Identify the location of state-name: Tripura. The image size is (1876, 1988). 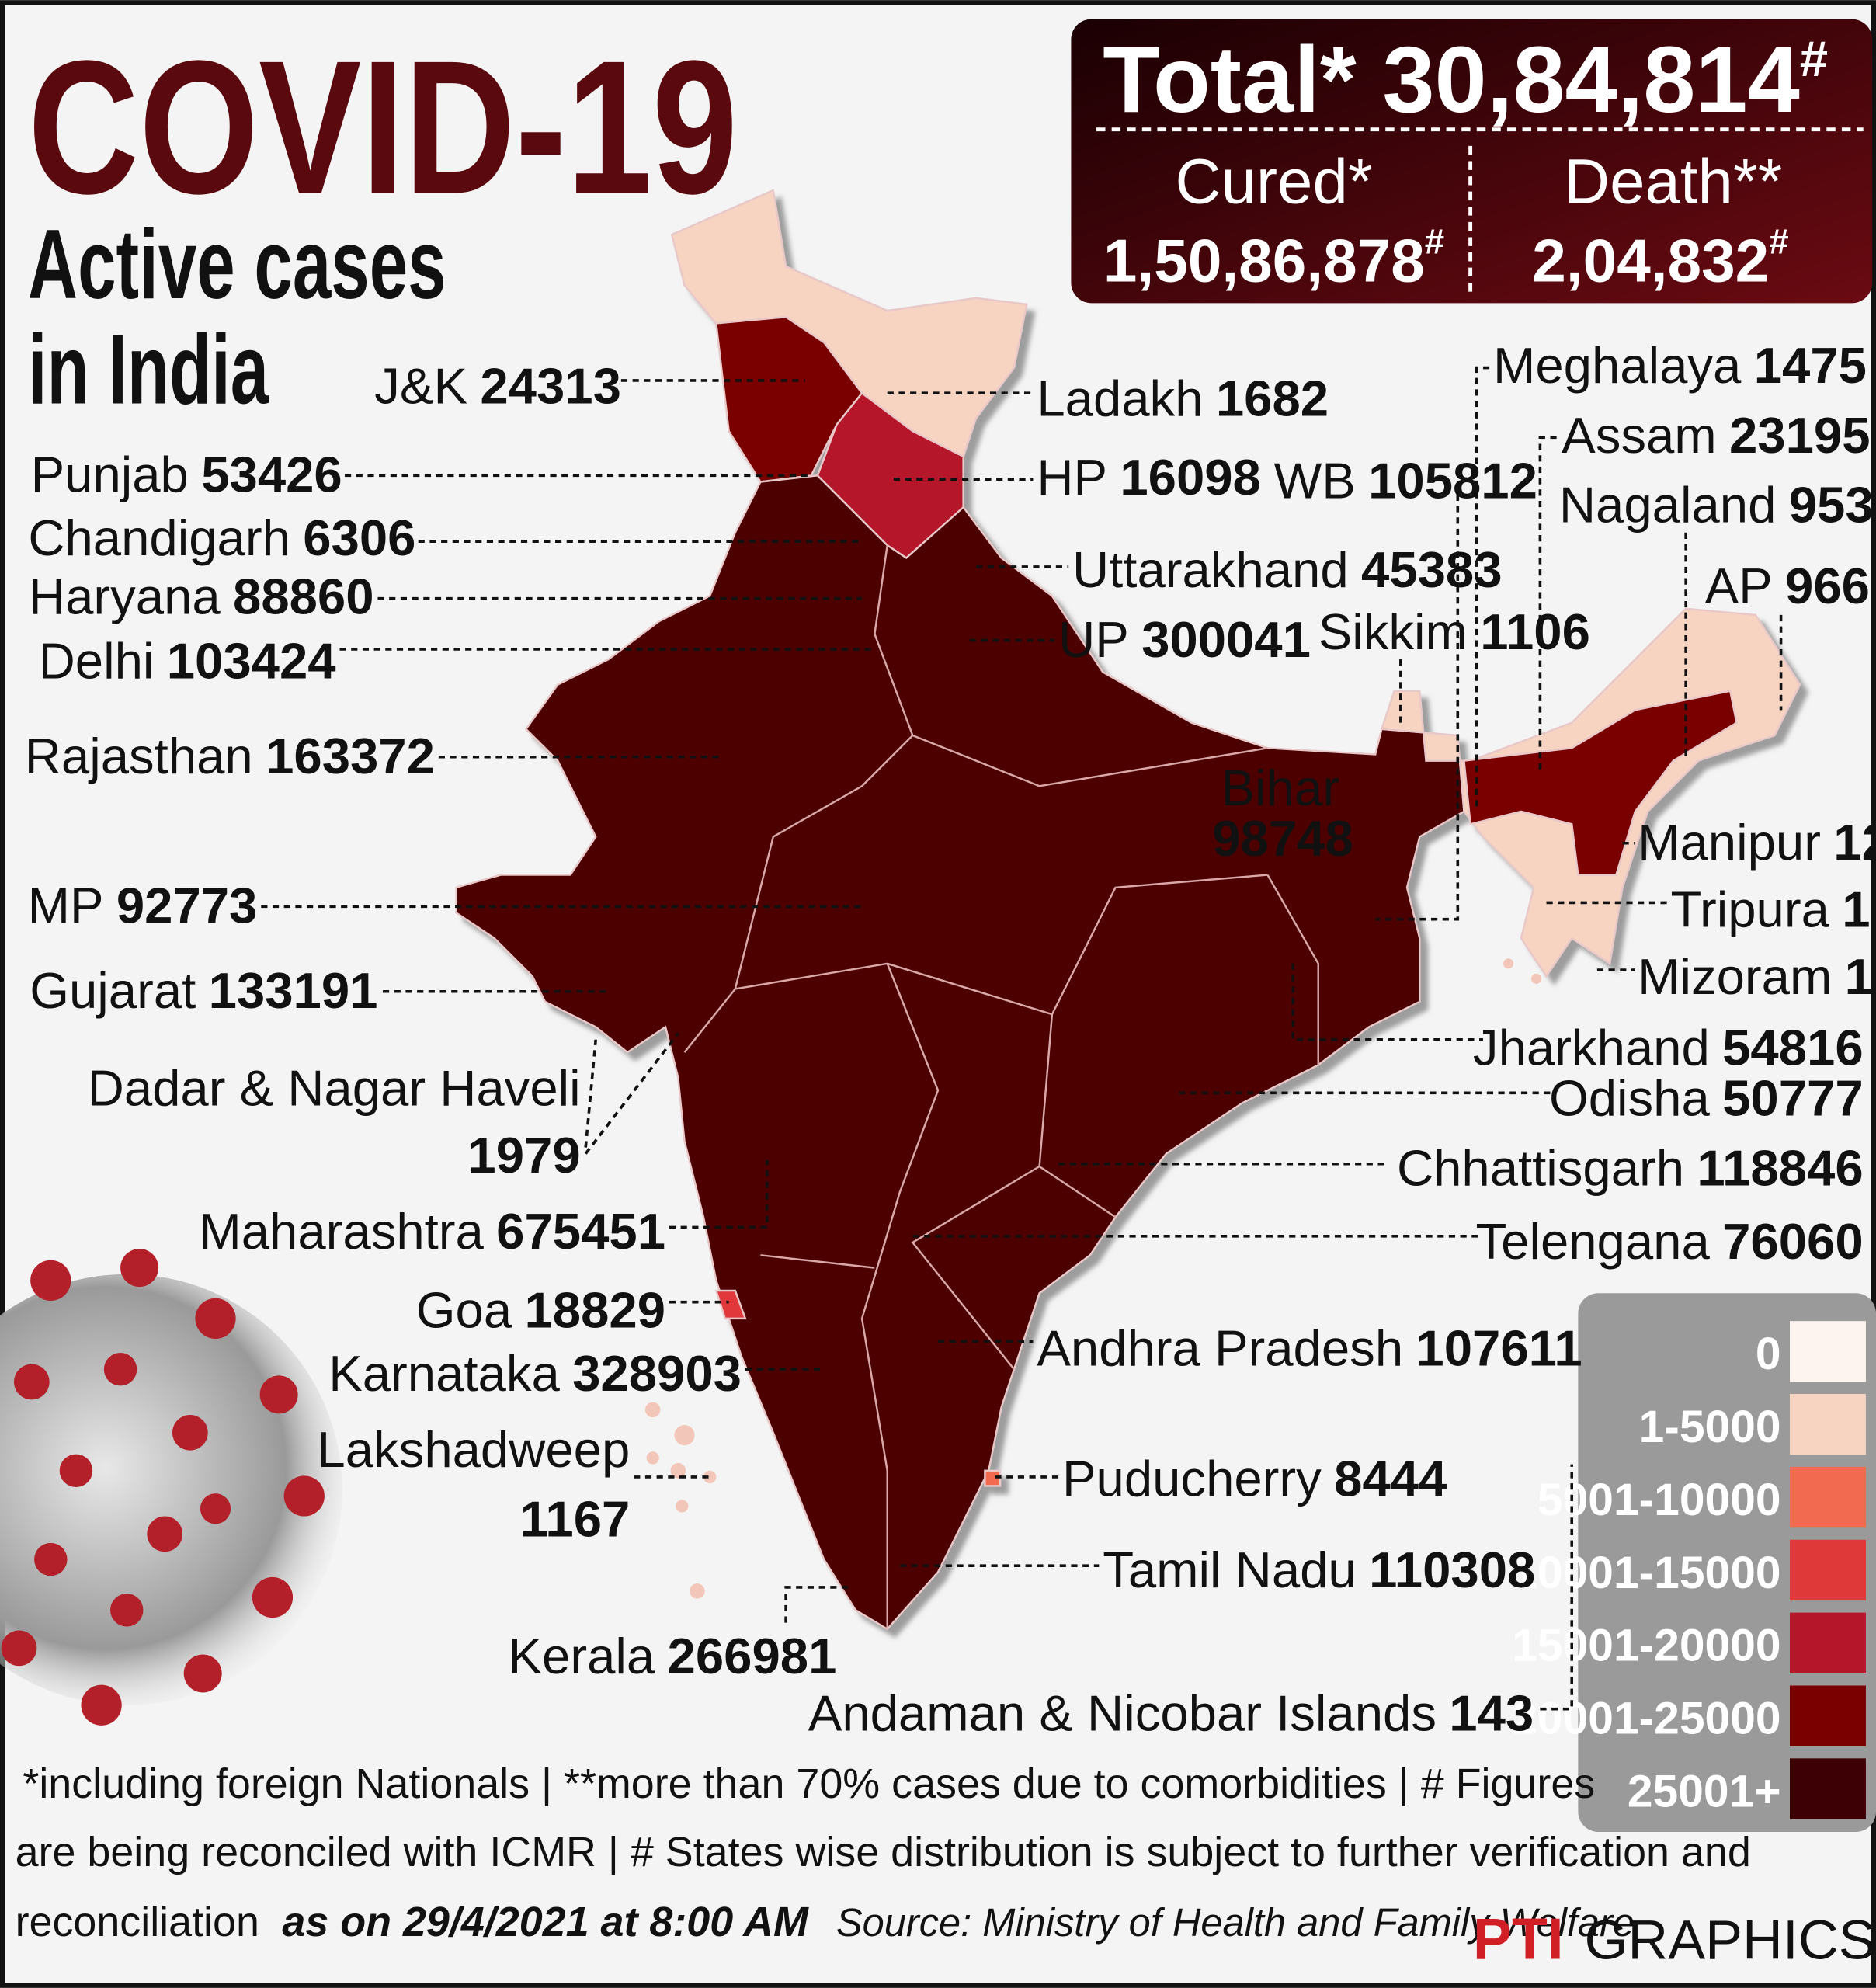
(1750, 909).